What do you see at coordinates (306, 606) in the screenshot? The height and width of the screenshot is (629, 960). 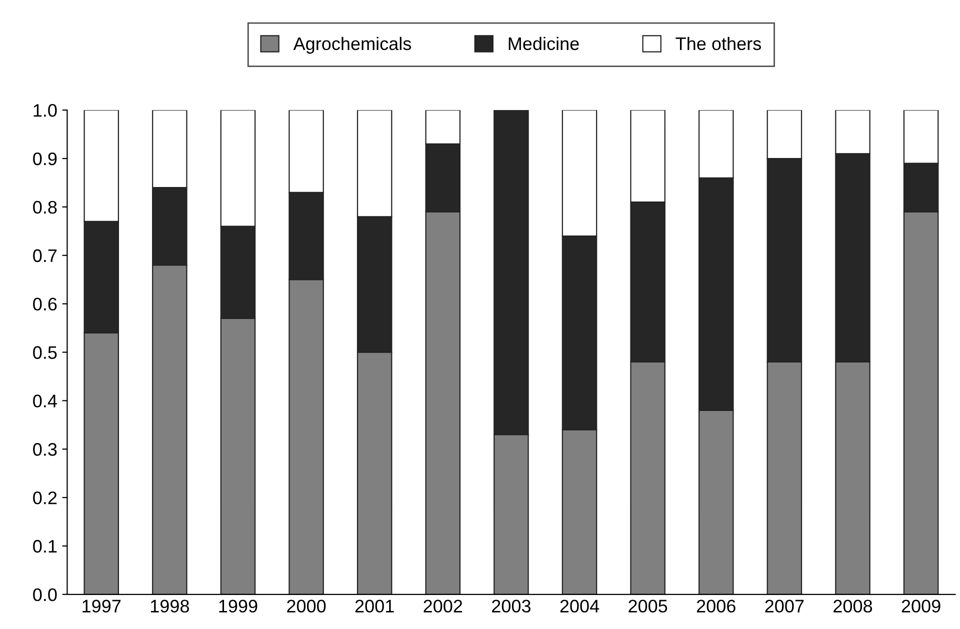 I see `x-tick-label: 2000` at bounding box center [306, 606].